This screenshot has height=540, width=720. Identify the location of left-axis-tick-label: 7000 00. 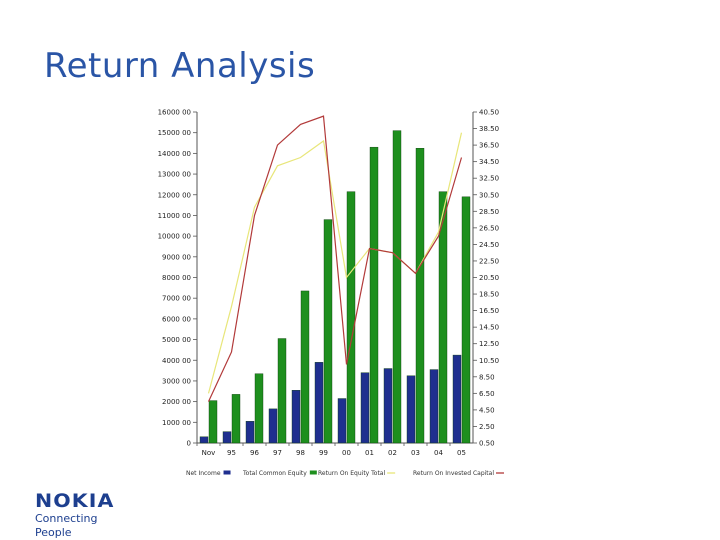
(176, 299).